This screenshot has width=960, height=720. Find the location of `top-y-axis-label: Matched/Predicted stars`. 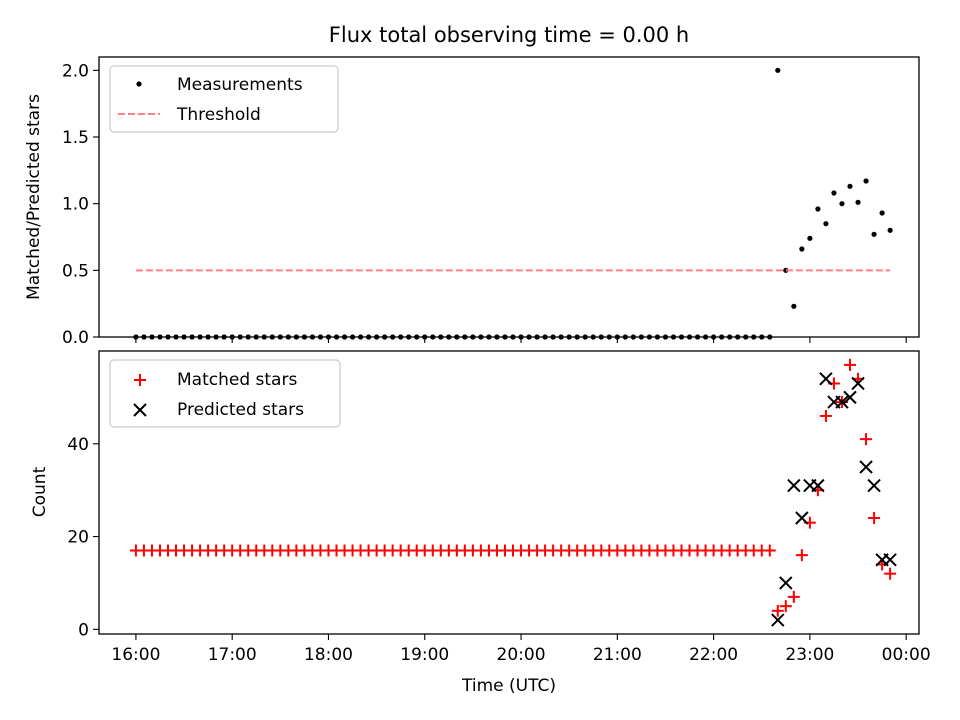

top-y-axis-label: Matched/Predicted stars is located at coordinates (34, 197).